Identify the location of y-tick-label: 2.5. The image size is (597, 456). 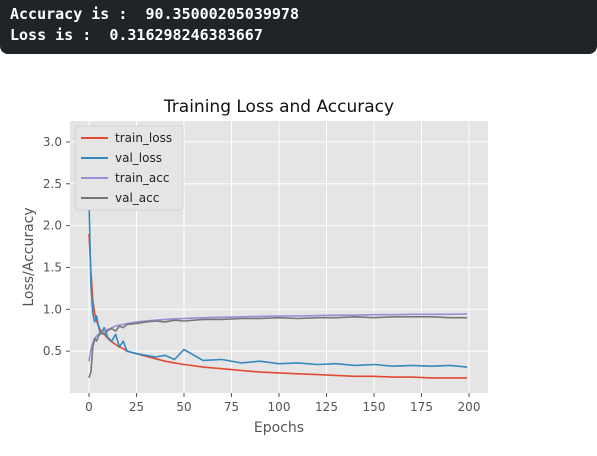
(52, 184).